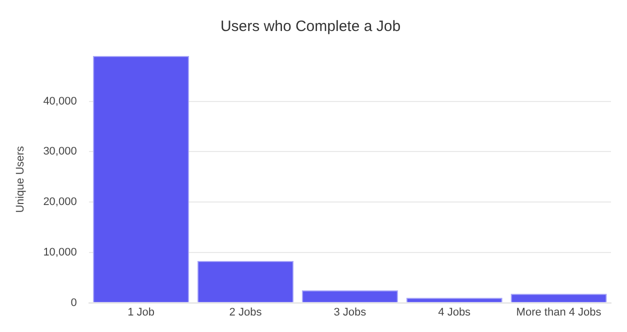  What do you see at coordinates (60, 152) in the screenshot?
I see `y-tick-label: 30,000` at bounding box center [60, 152].